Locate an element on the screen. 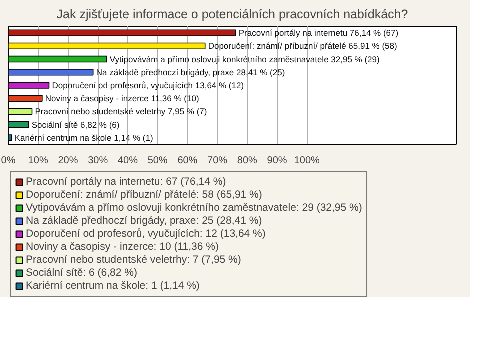 Image resolution: width=480 pixels, height=337 pixels. legend-label: Doporučení: známí/ příbuzní/ přátelé: 58 (65,91 %) is located at coordinates (144, 195).